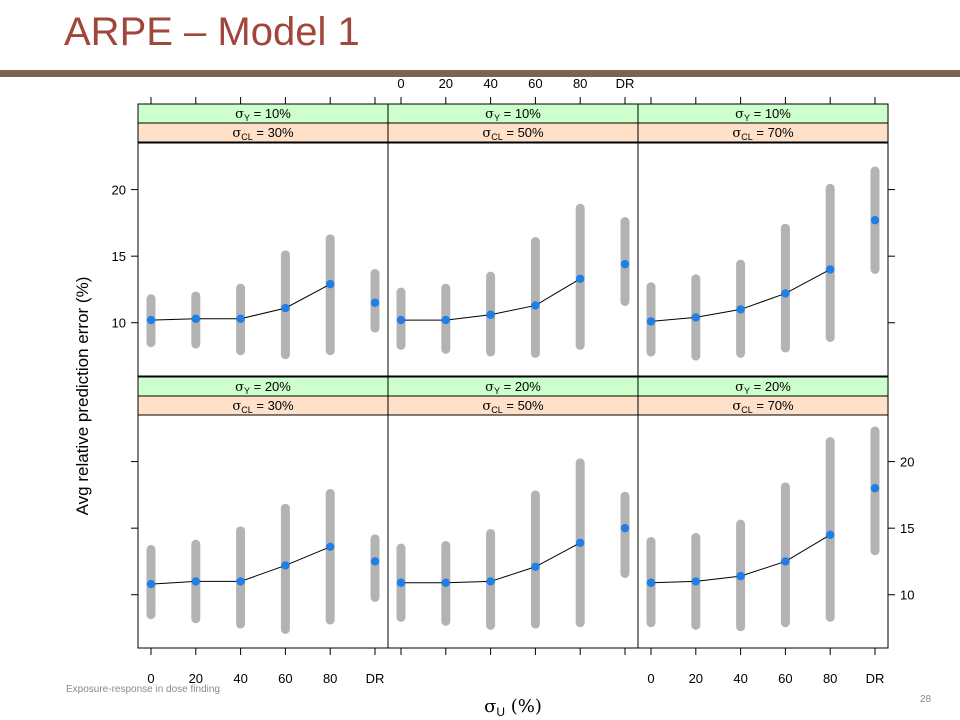  I want to click on slide-title: ARPE – Model 1, so click(212, 32).